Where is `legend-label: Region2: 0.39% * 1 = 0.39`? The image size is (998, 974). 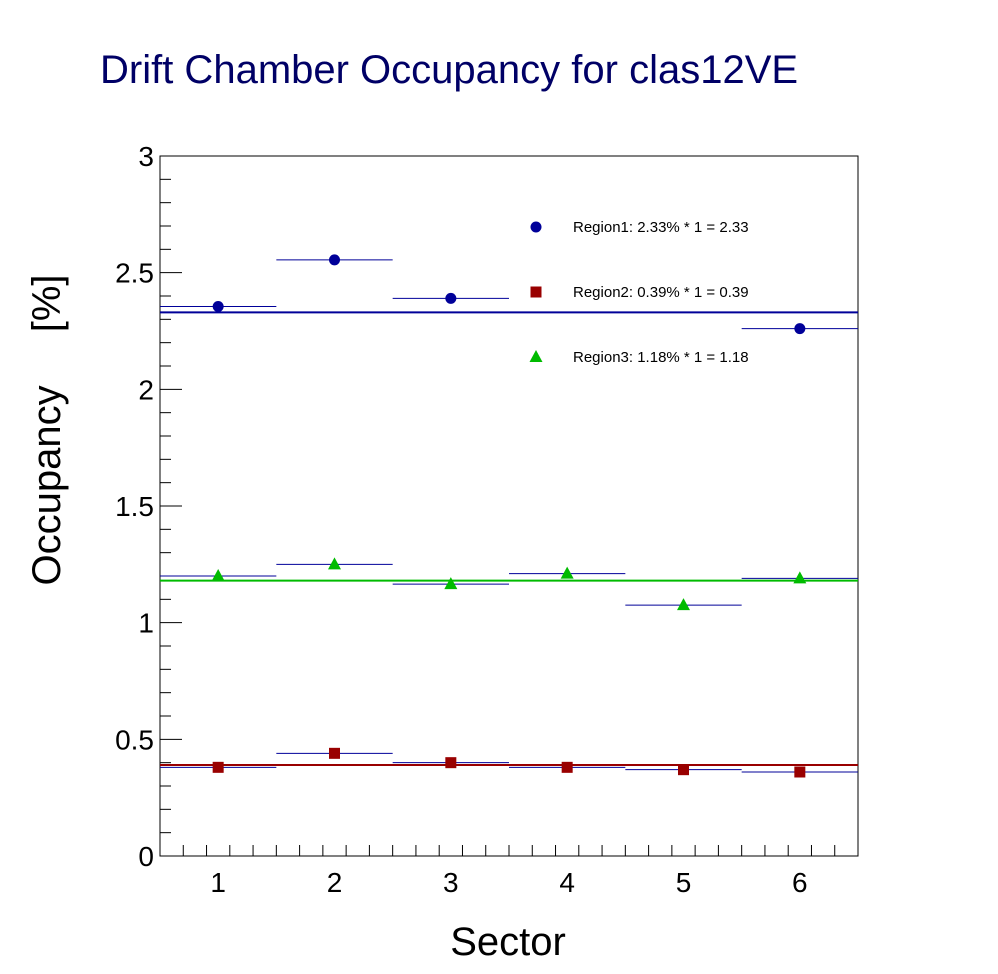
legend-label: Region2: 0.39% * 1 = 0.39 is located at coordinates (661, 292).